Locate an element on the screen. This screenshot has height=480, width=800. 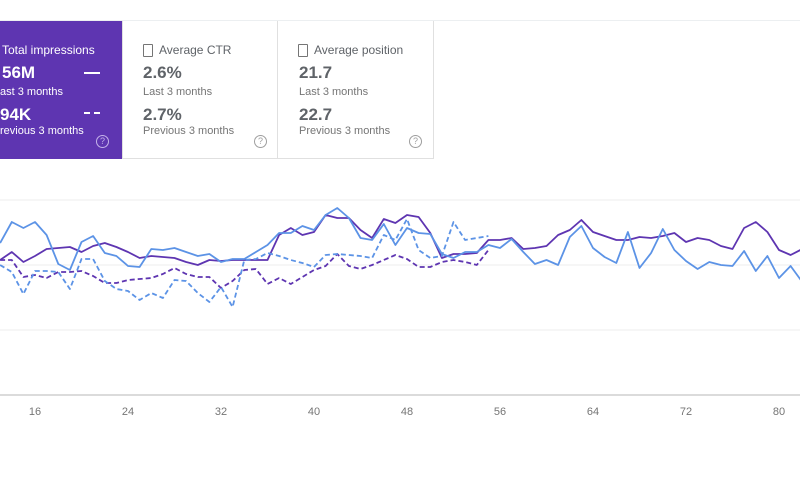
ctr-previous-value: 2.7% is located at coordinates (162, 114).